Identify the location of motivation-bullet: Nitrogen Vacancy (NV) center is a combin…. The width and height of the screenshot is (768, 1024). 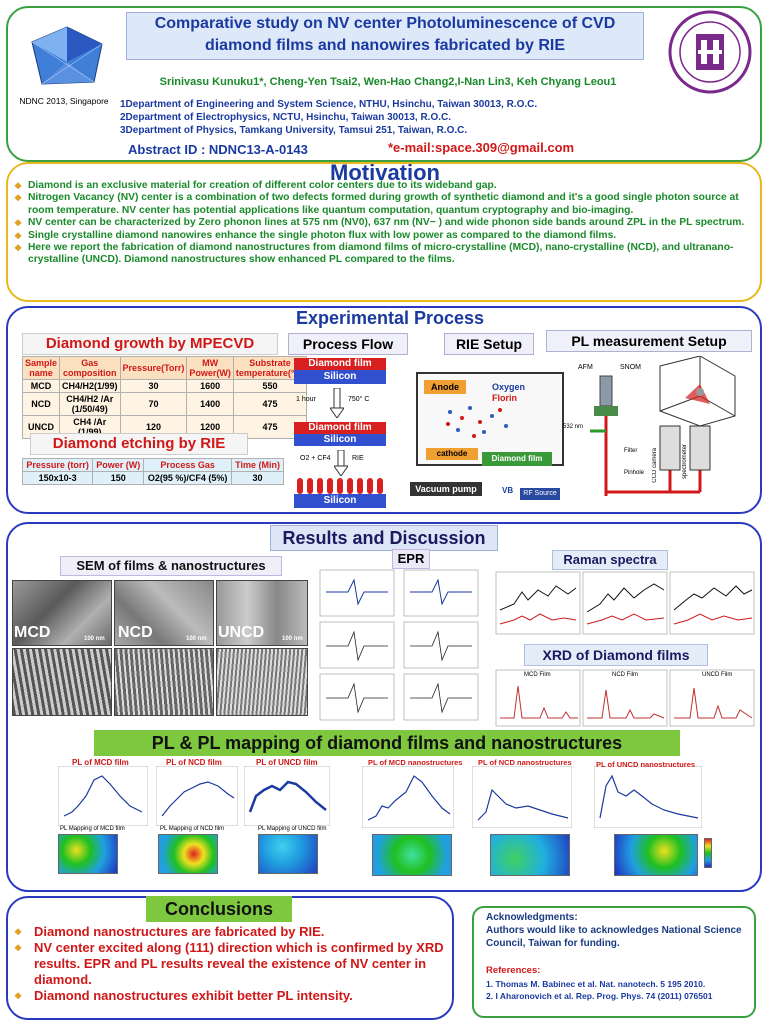
(384, 204).